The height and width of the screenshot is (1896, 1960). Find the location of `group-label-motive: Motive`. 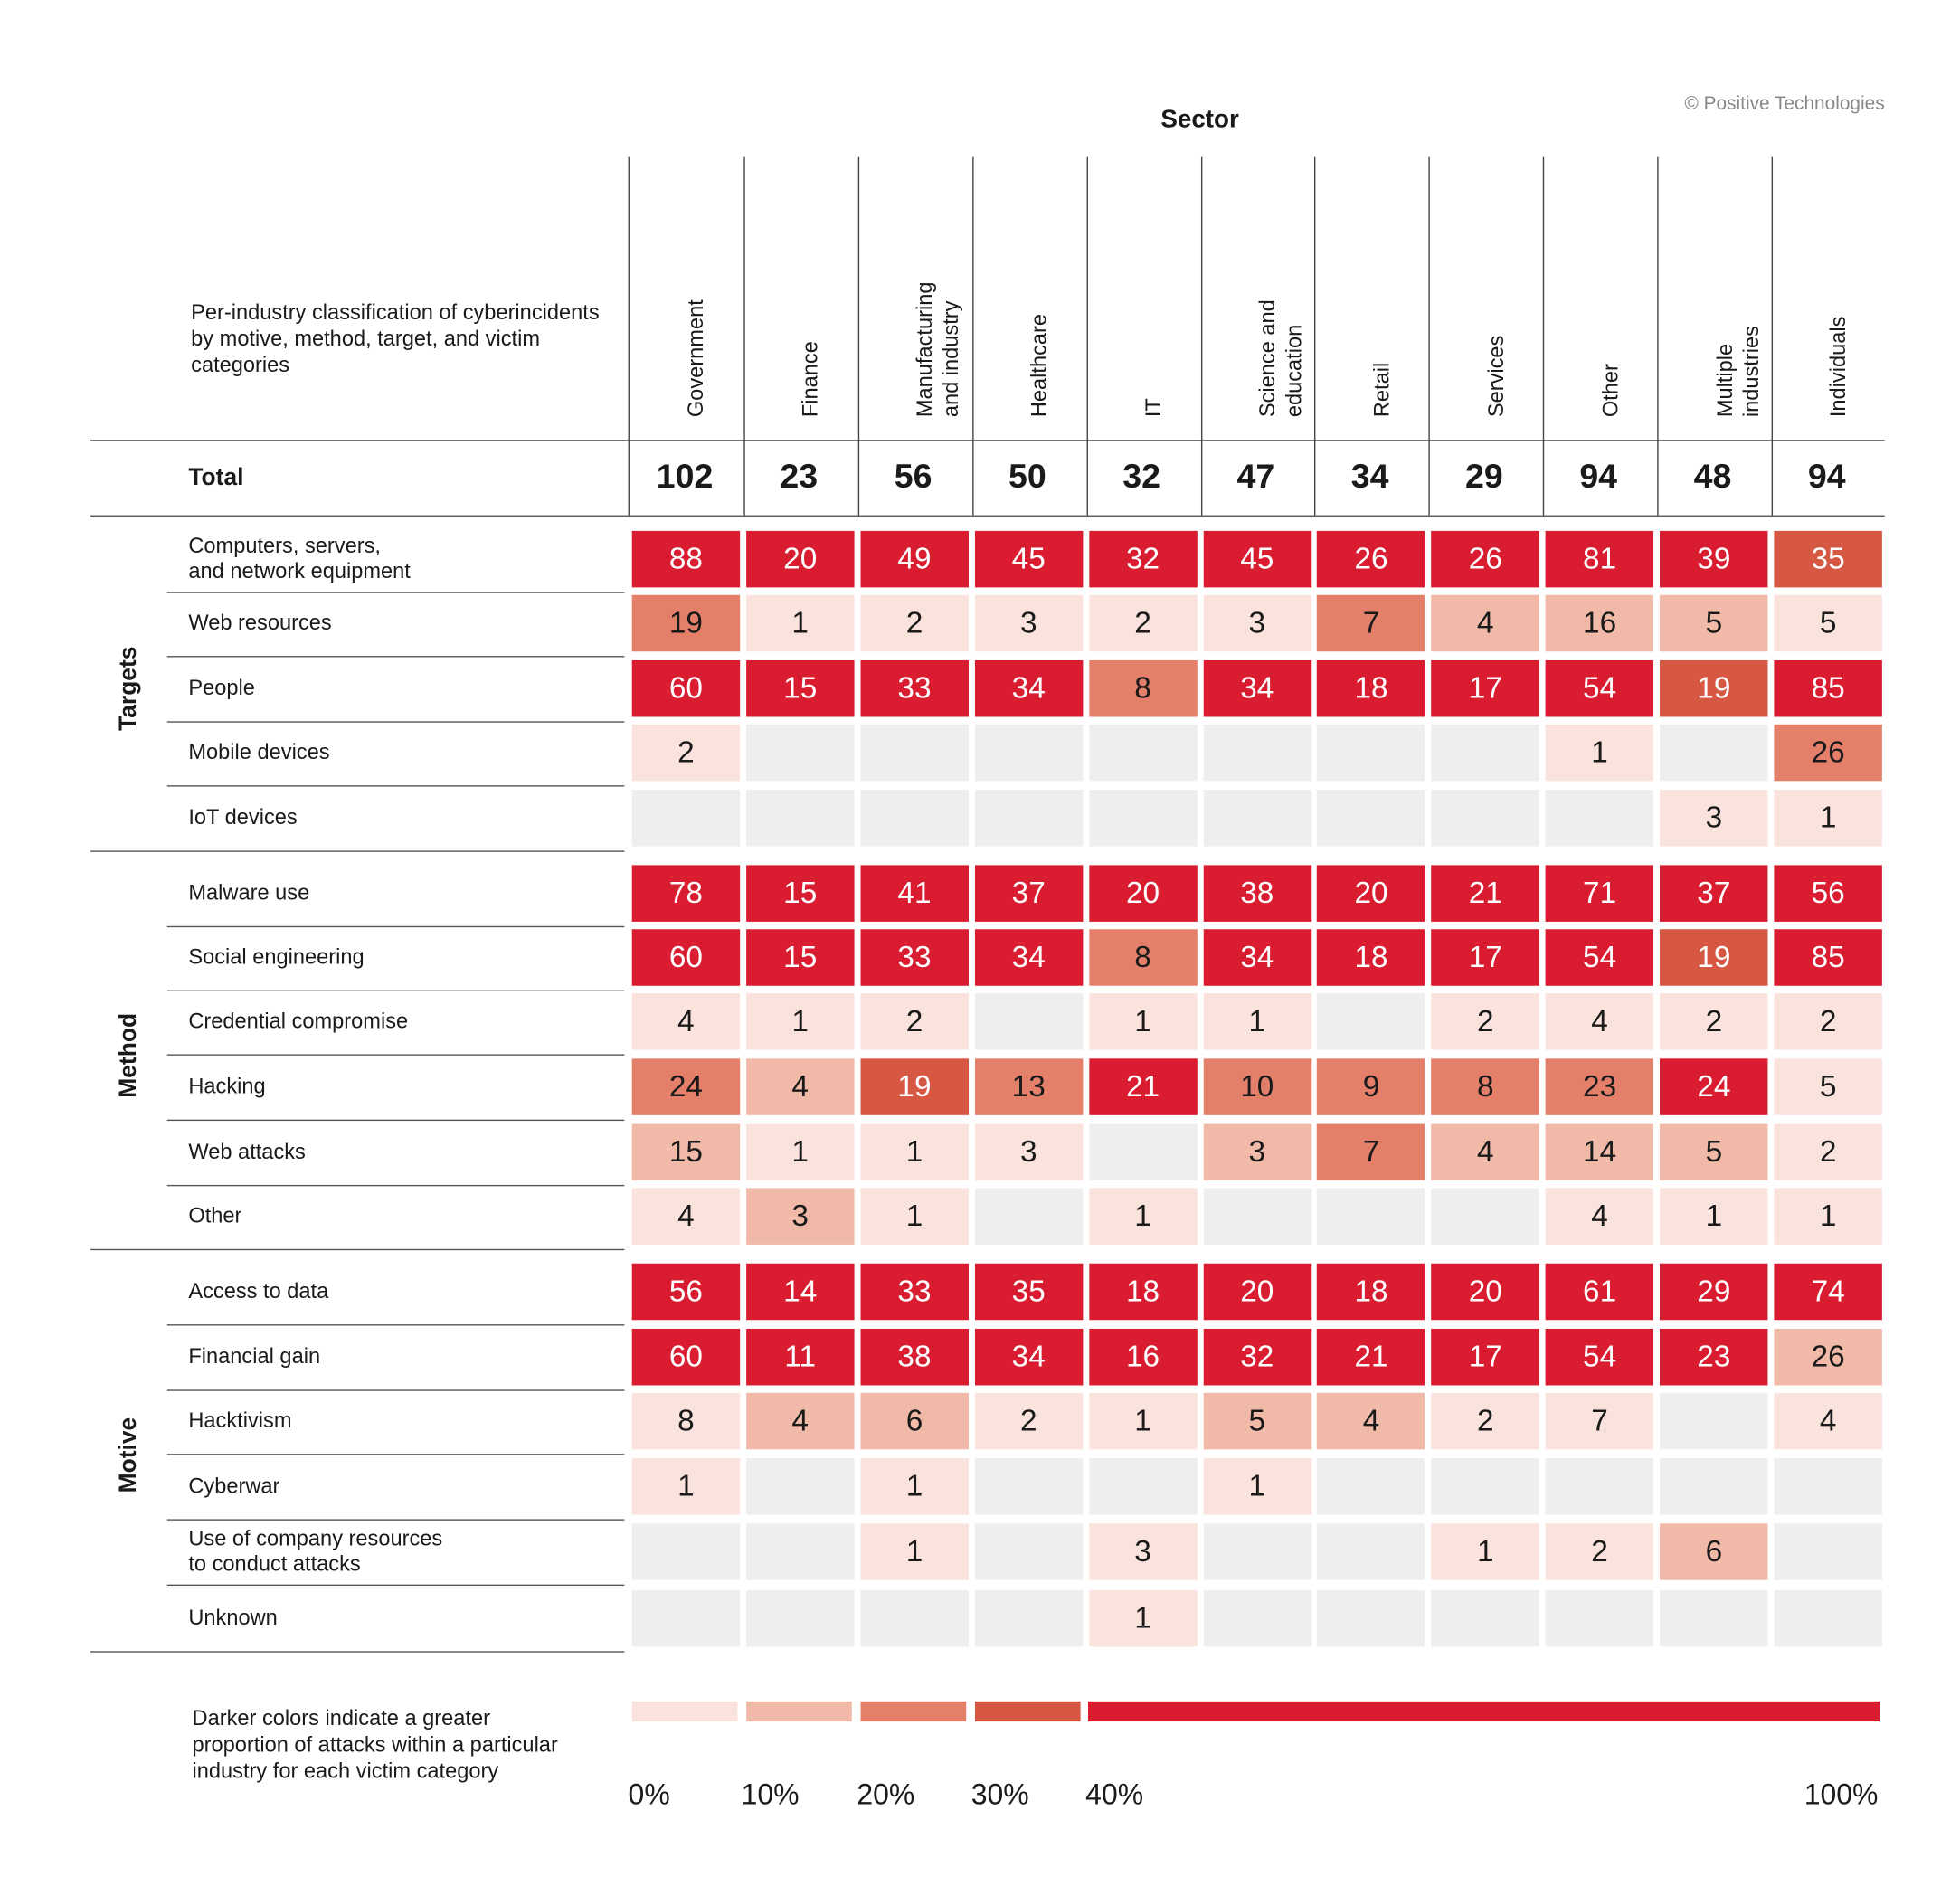

group-label-motive: Motive is located at coordinates (128, 1455).